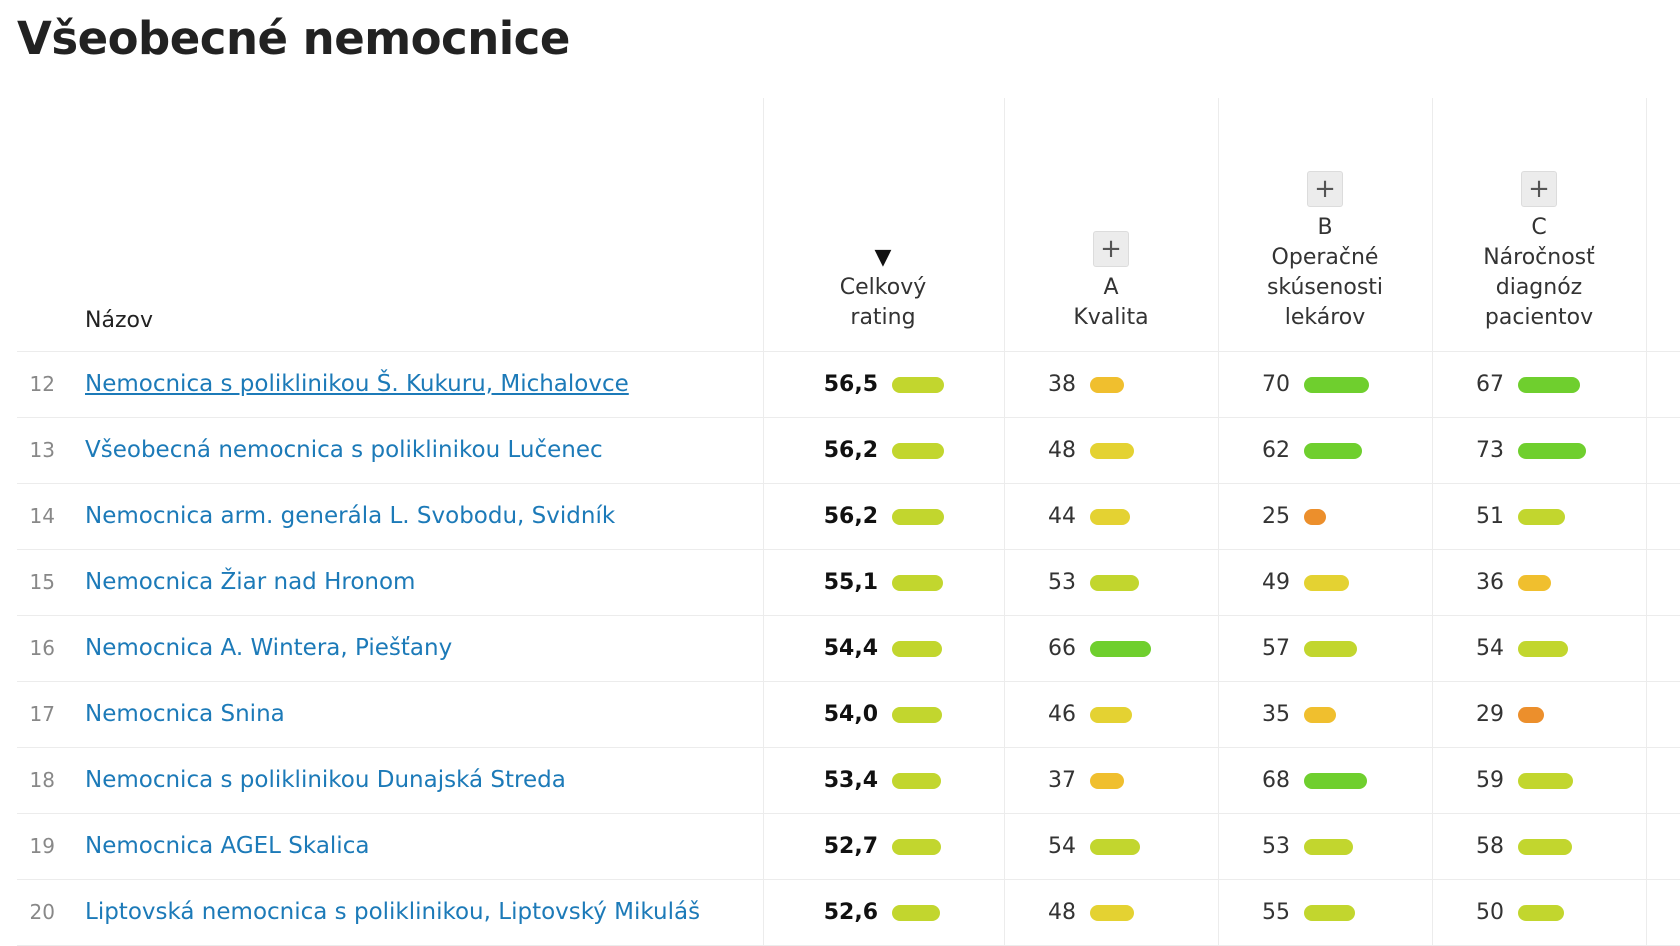 Image resolution: width=1680 pixels, height=946 pixels. What do you see at coordinates (325, 780) in the screenshot?
I see `hospital-name-link: Nemocnica s poliklinikou Dunajská Streda` at bounding box center [325, 780].